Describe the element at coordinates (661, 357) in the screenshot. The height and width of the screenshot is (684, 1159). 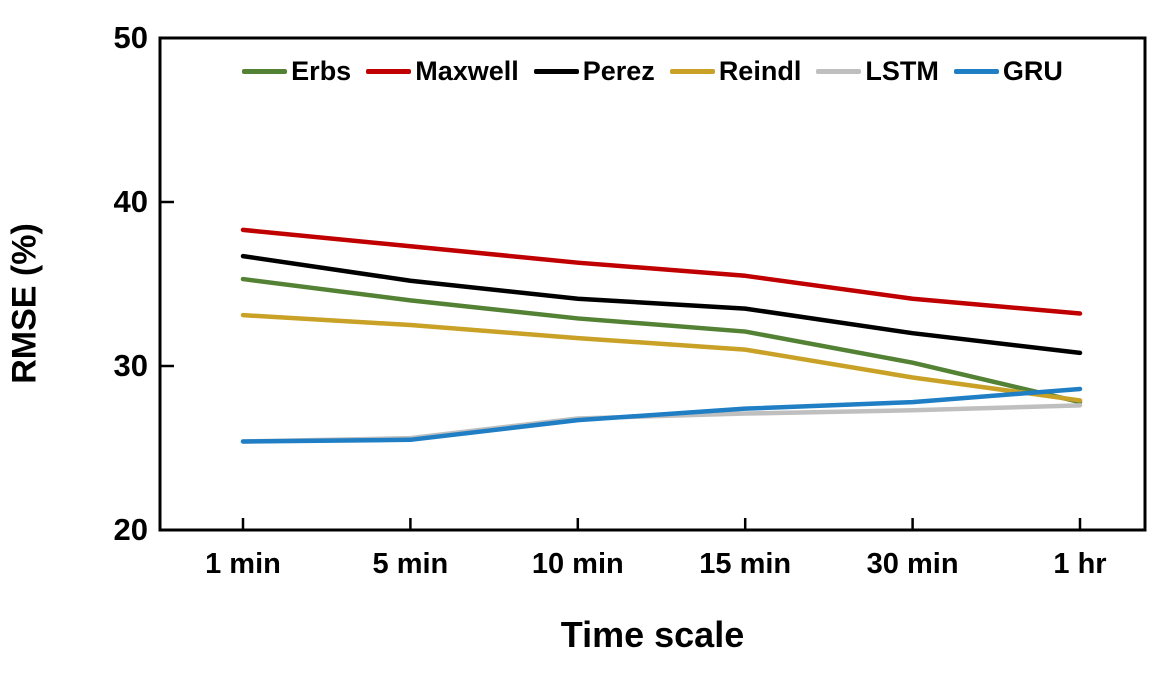
I see `series-line-reindl` at that location.